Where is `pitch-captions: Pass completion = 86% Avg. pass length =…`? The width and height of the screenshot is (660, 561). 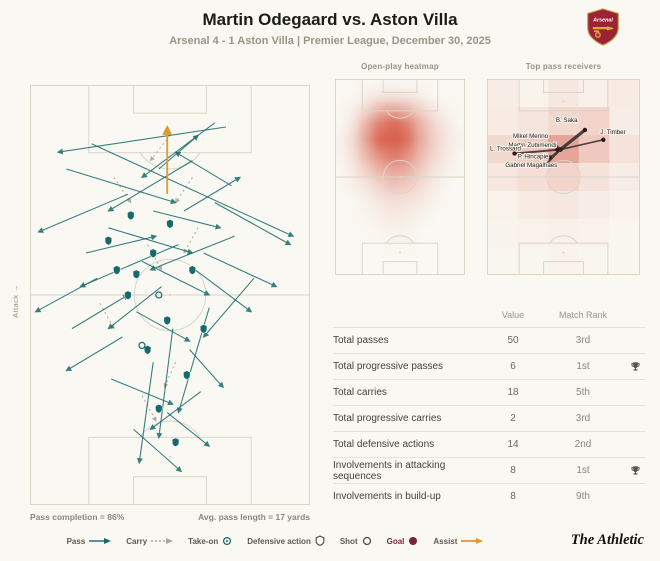
pitch-captions: Pass completion = 86% Avg. pass length =… is located at coordinates (170, 517).